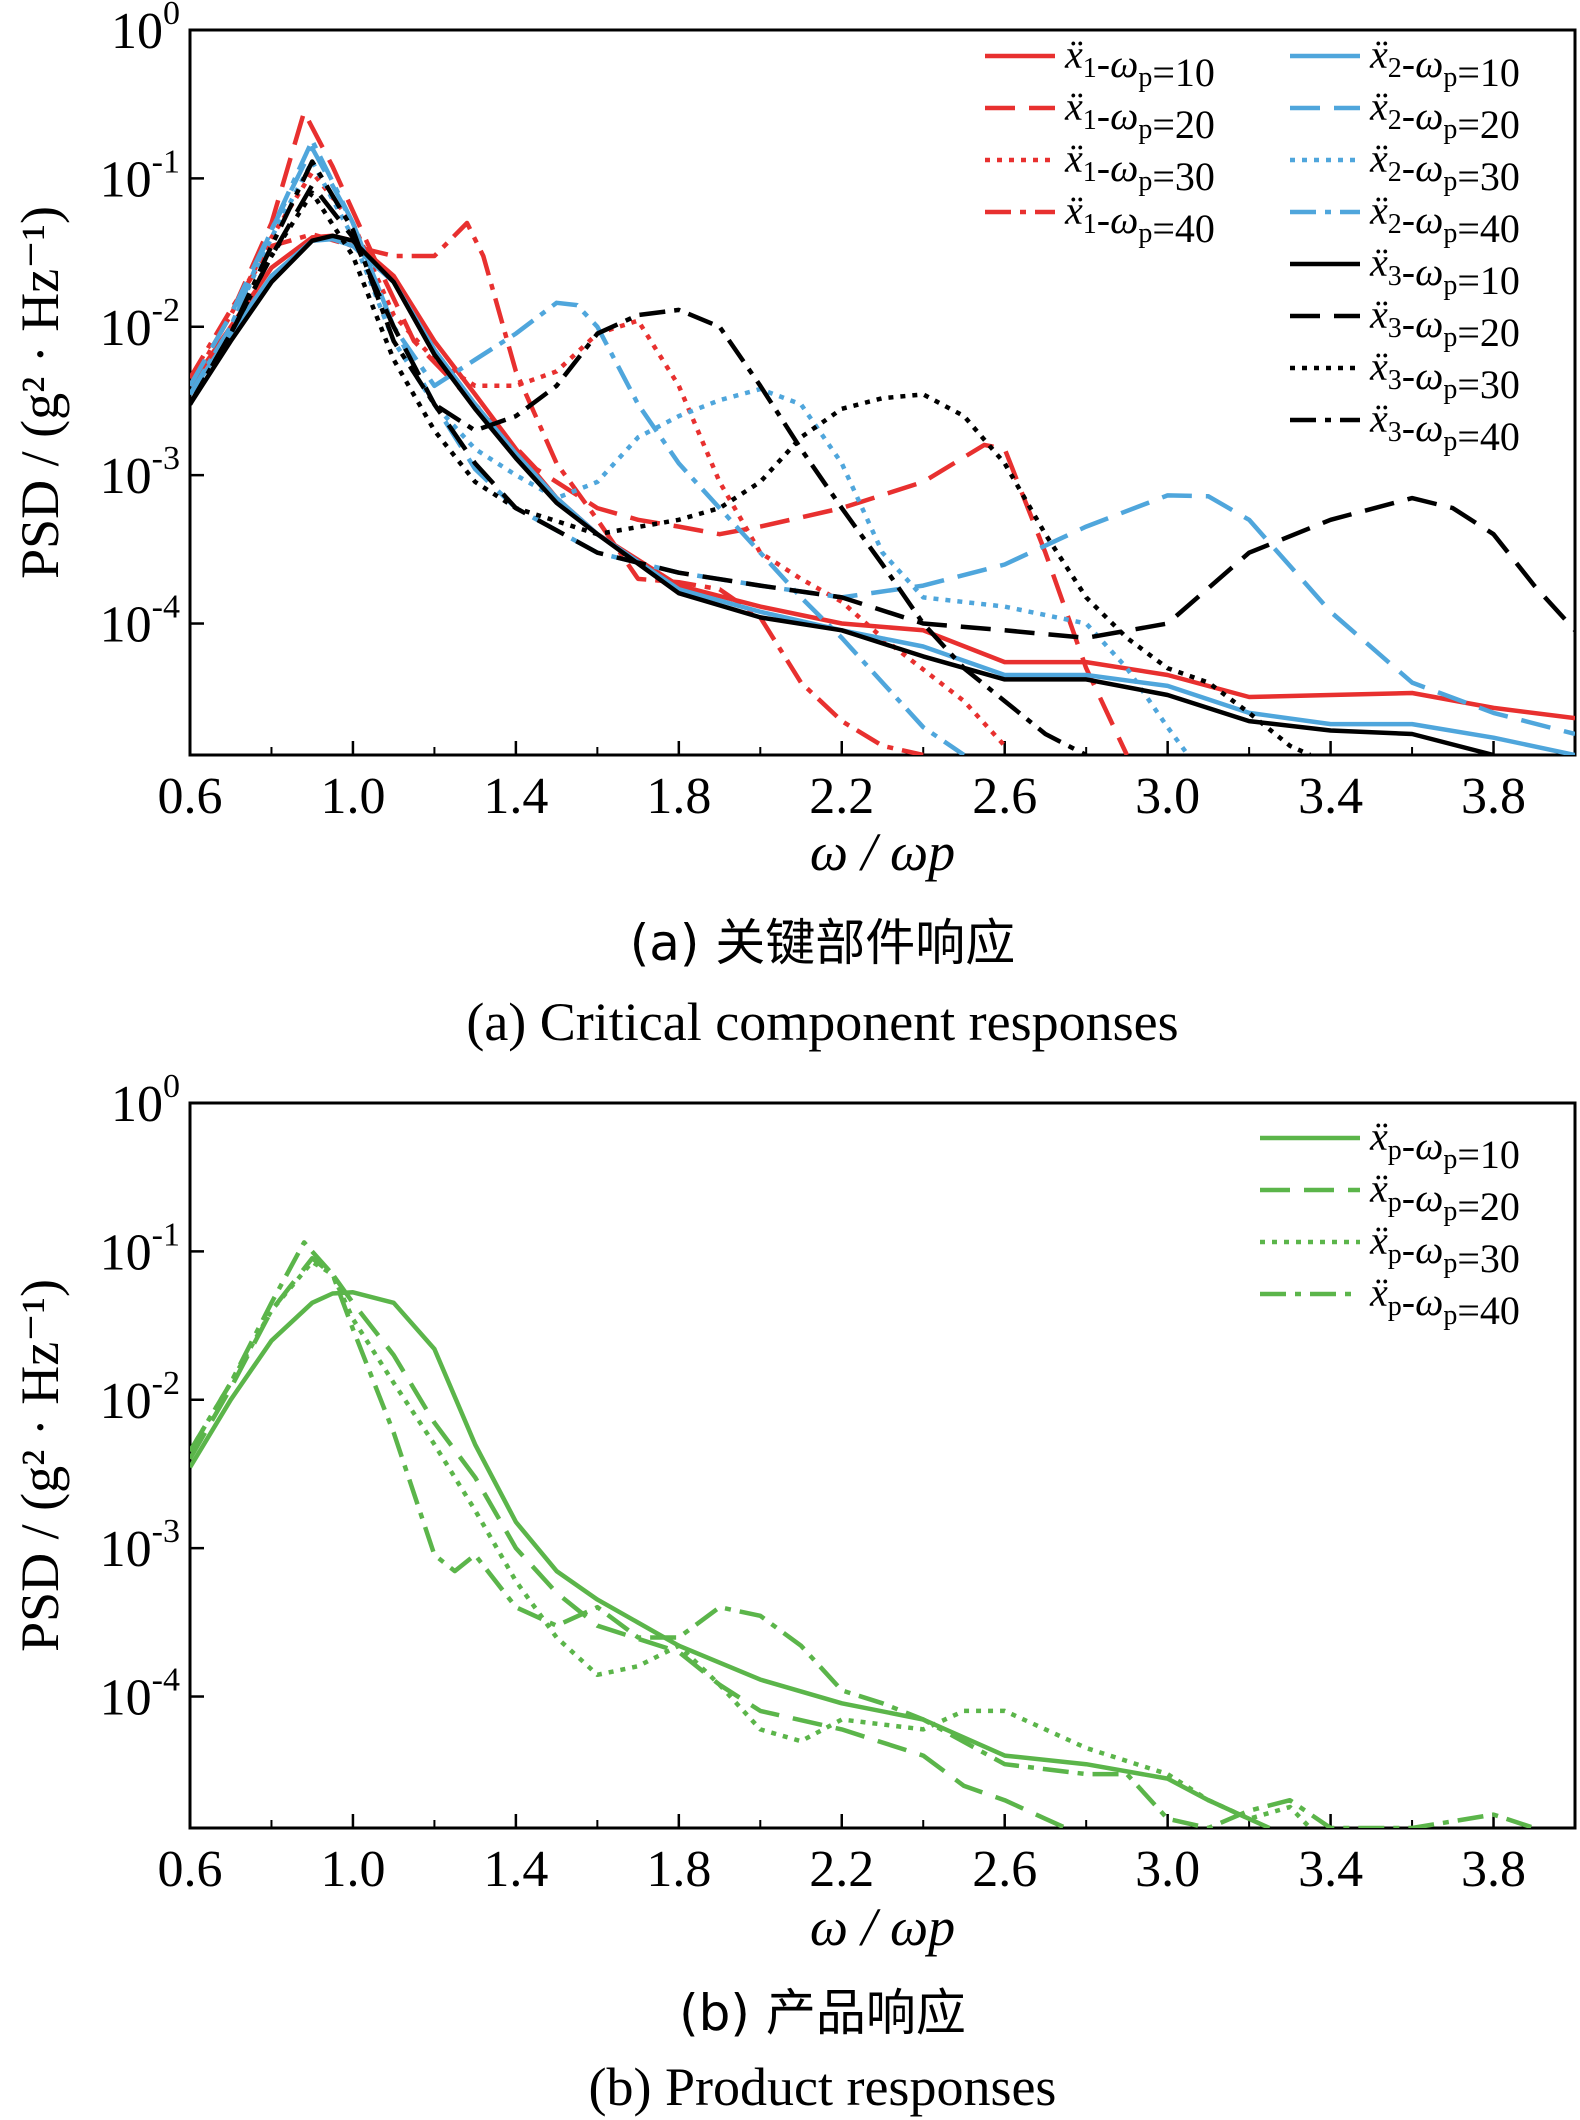 Image resolution: width=1580 pixels, height=2120 pixels. What do you see at coordinates (1139, 115) in the screenshot?
I see `legend-label: ẍ1-ωp=20` at bounding box center [1139, 115].